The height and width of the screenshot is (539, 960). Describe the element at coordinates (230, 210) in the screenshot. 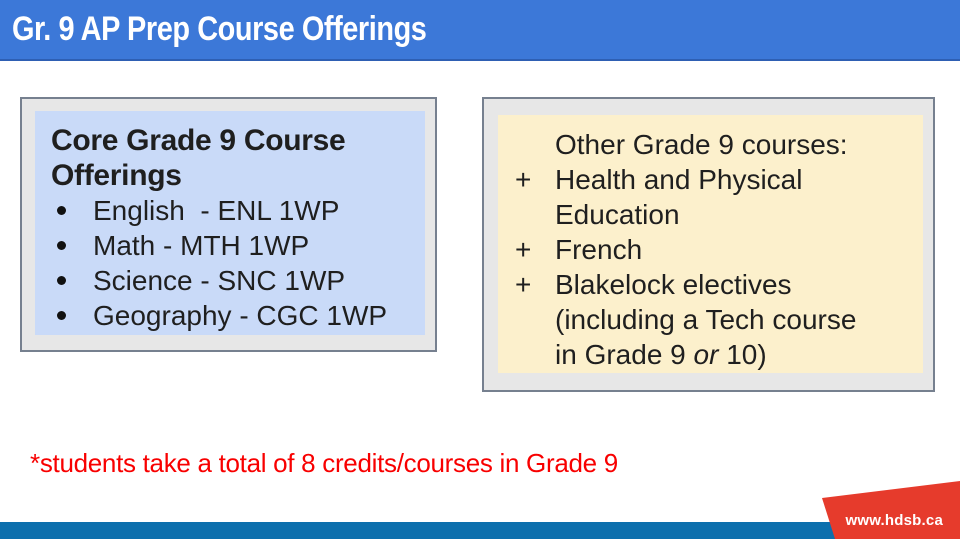

I see `list-item: English - ENL 1WP` at that location.